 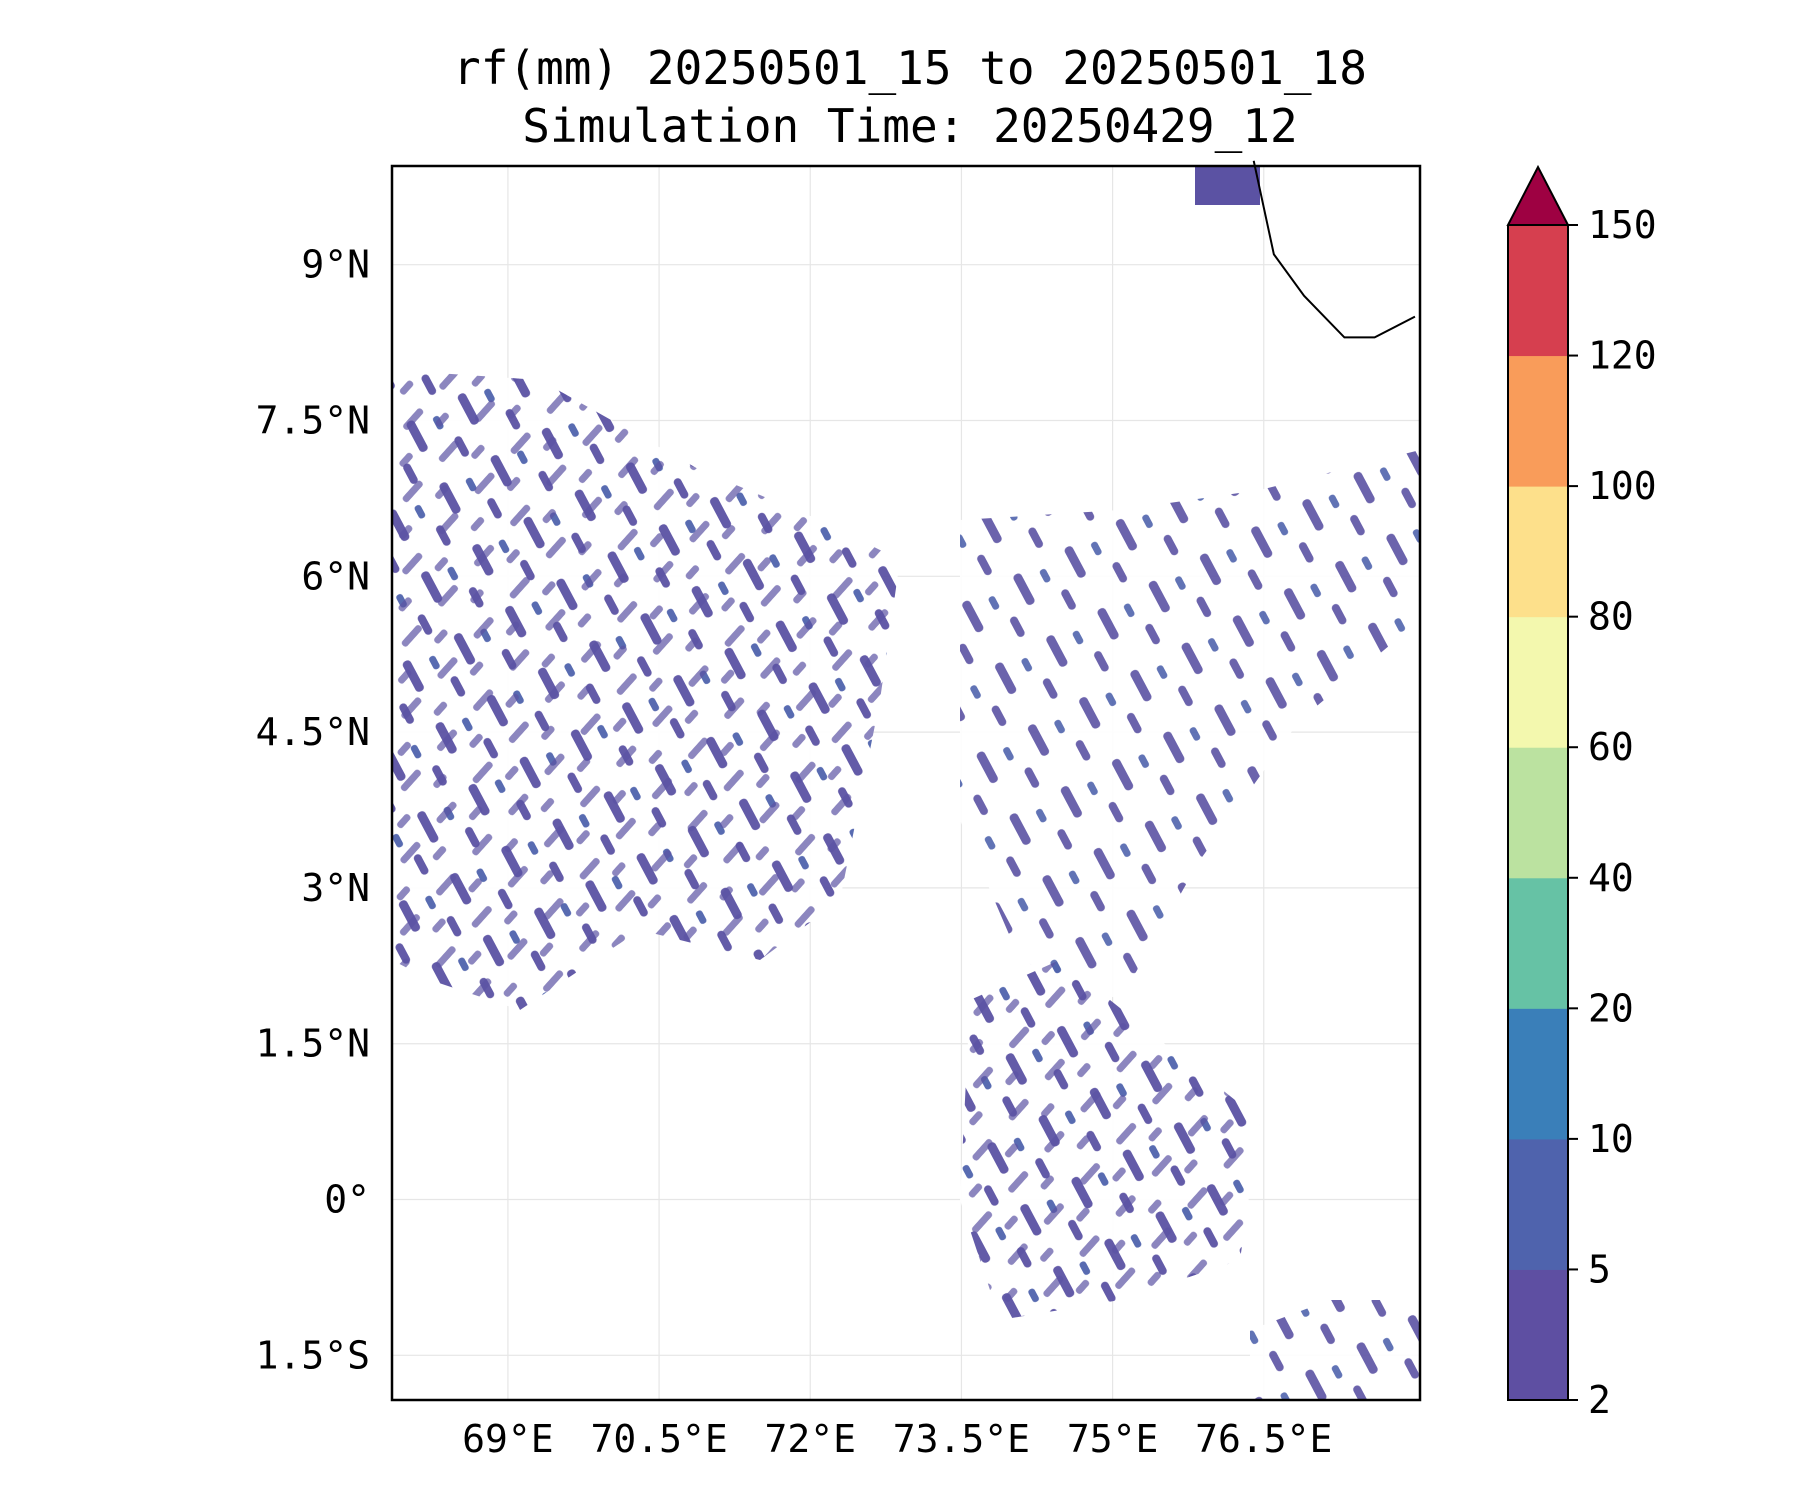 I want to click on colorbar-tick-label: 120, so click(x=1622, y=356).